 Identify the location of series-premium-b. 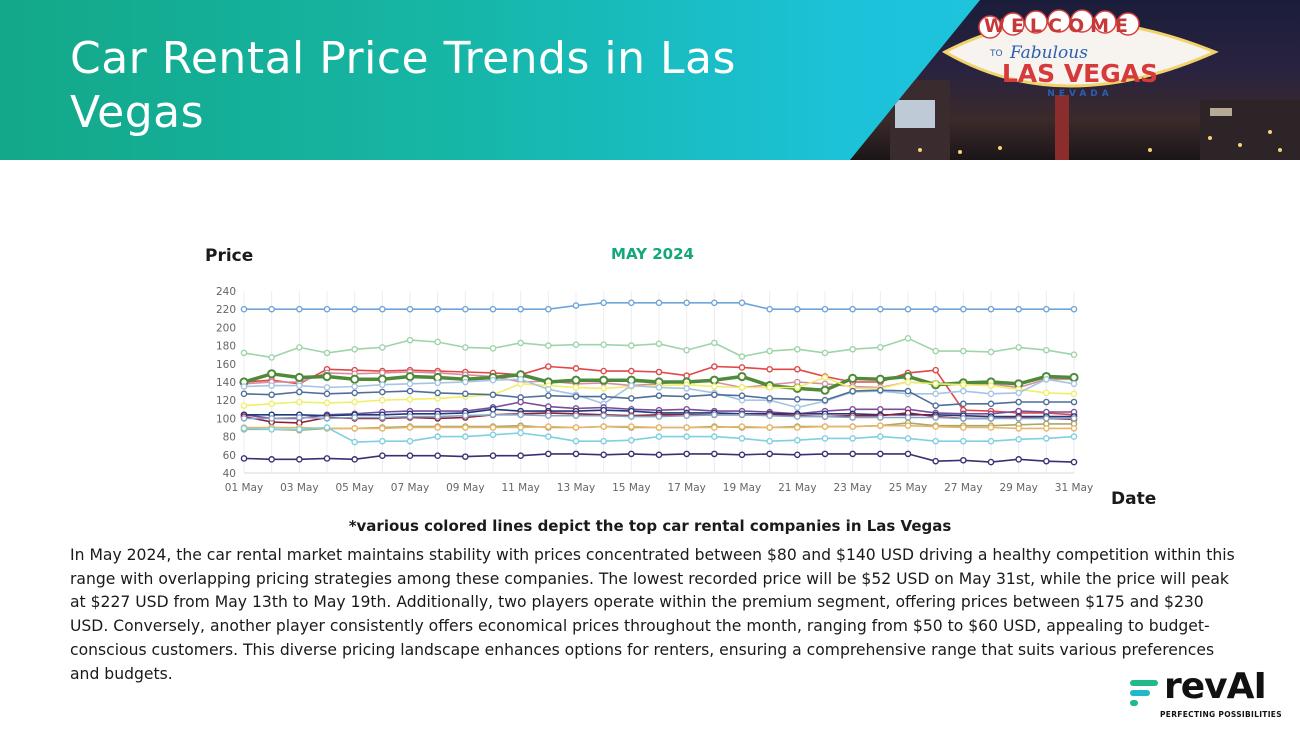
(659, 348).